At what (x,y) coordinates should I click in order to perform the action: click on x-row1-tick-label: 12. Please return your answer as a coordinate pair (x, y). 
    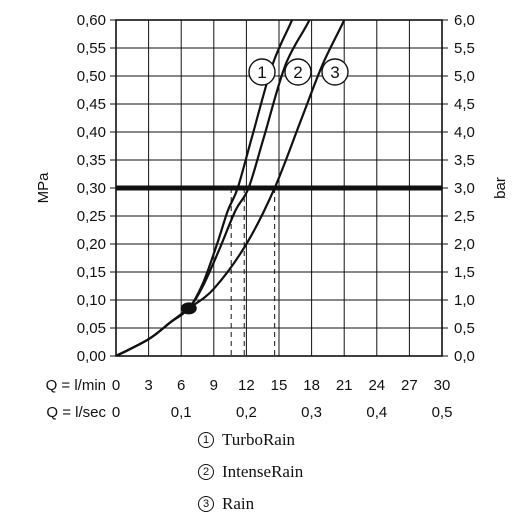
    Looking at the image, I should click on (246, 385).